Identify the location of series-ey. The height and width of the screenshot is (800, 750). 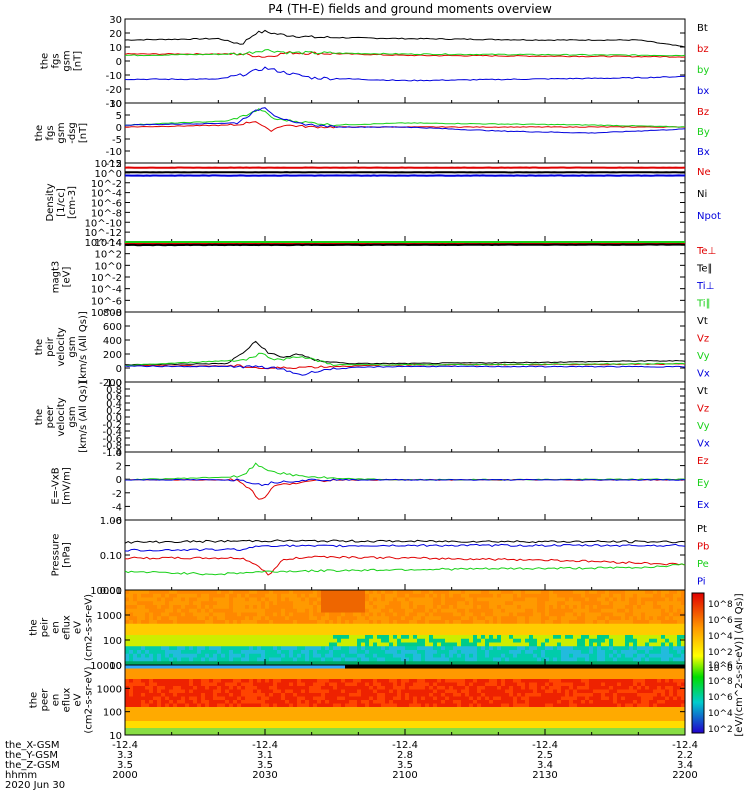
(405, 471).